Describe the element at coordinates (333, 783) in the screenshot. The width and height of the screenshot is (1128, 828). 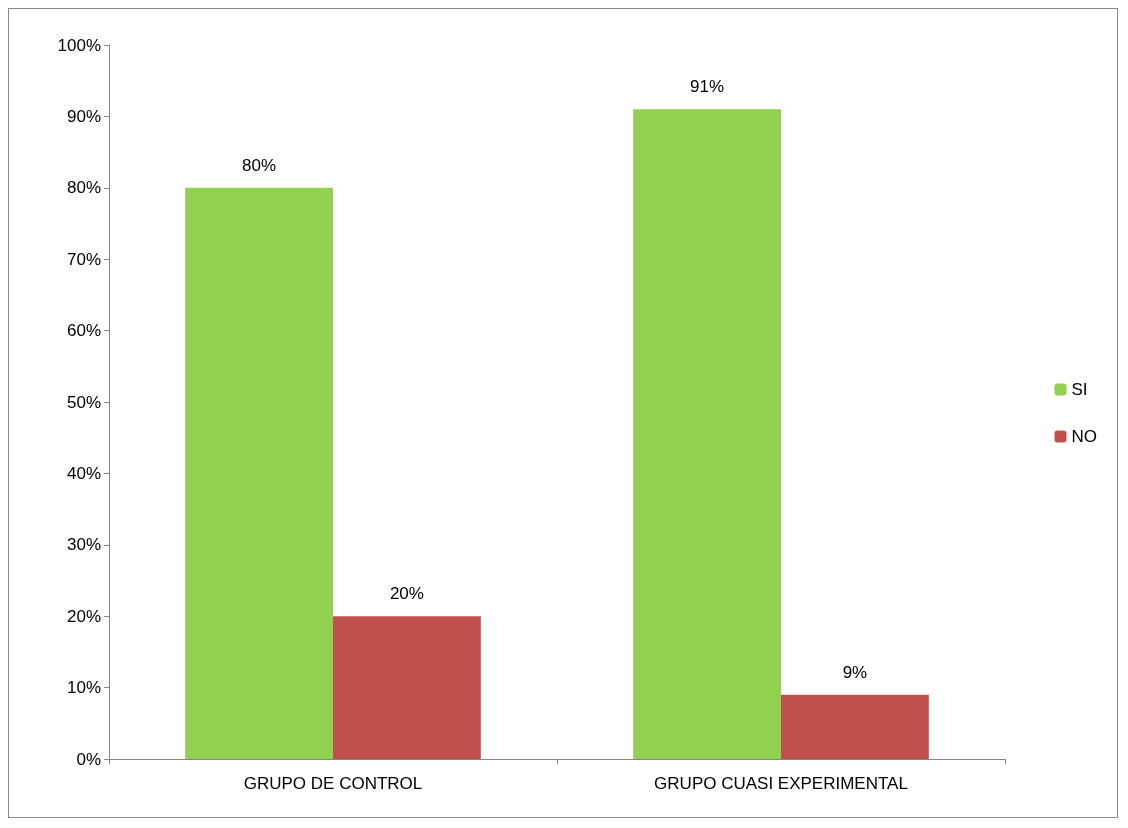
I see `x-tick-label: GRUPO DE CONTROL` at that location.